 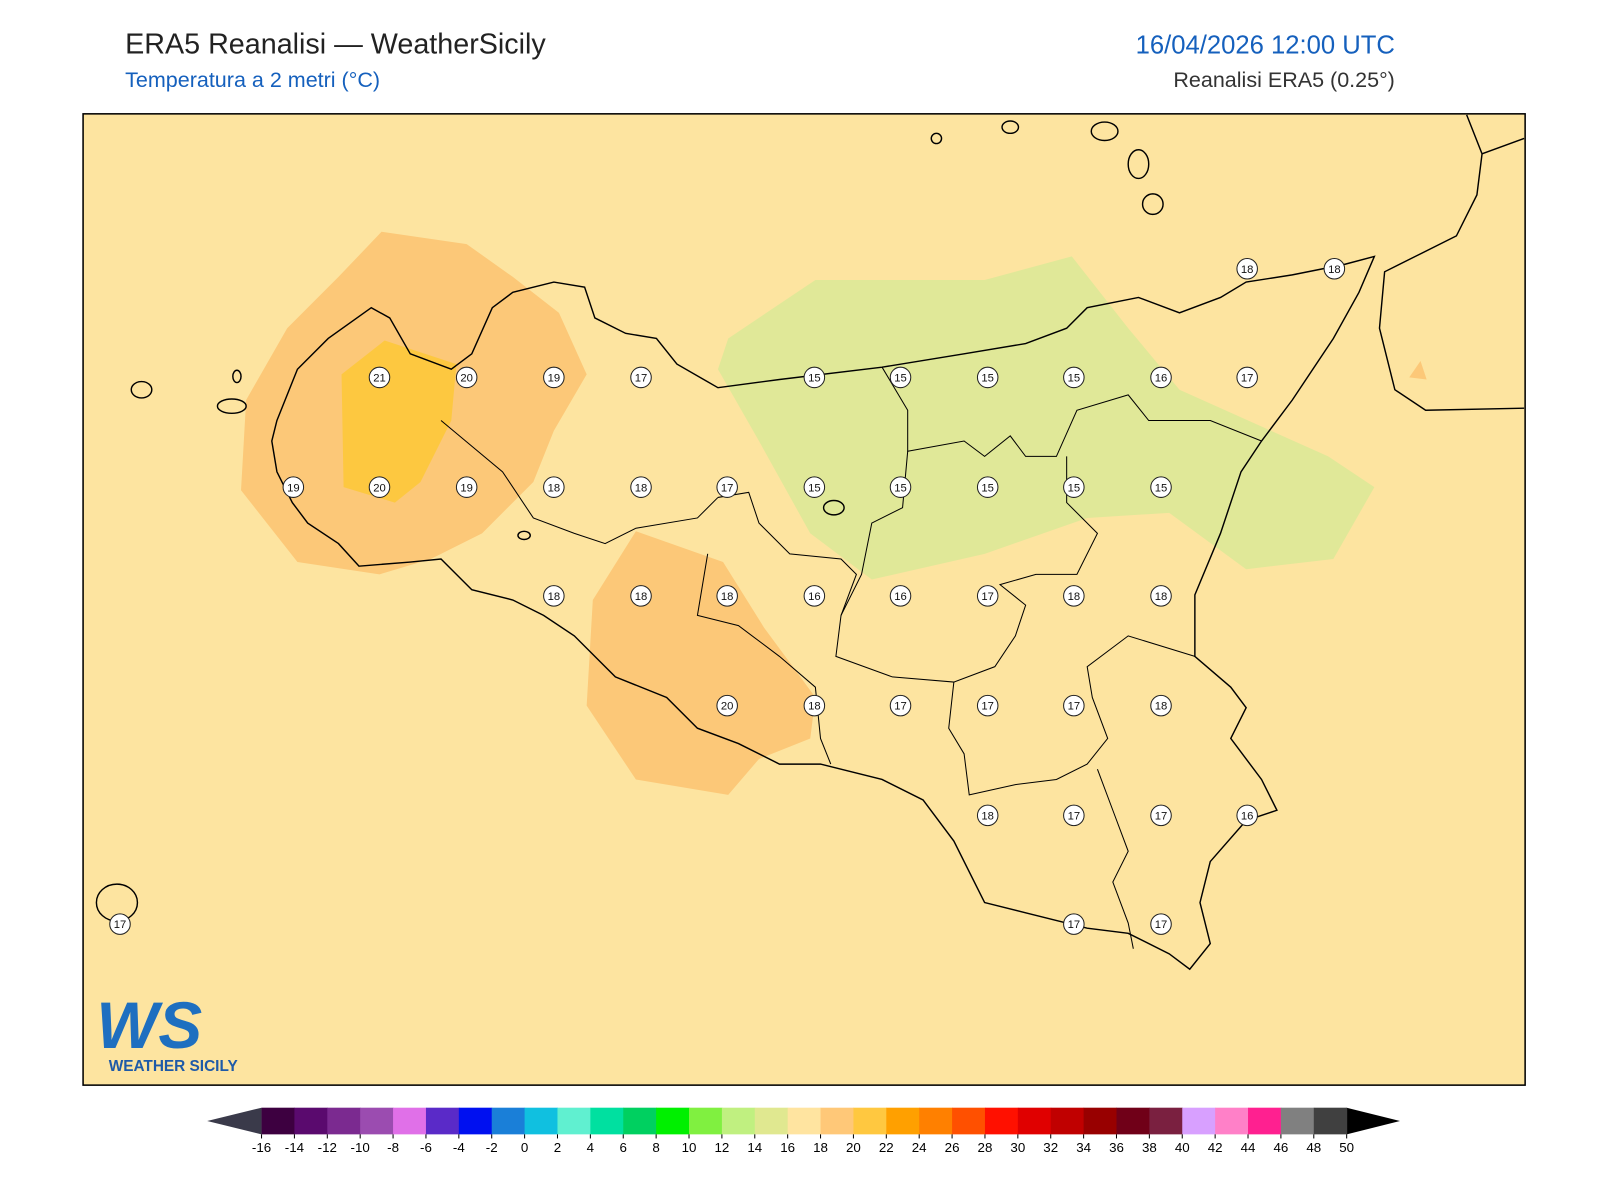 I want to click on warm-area, so click(x=1418, y=370).